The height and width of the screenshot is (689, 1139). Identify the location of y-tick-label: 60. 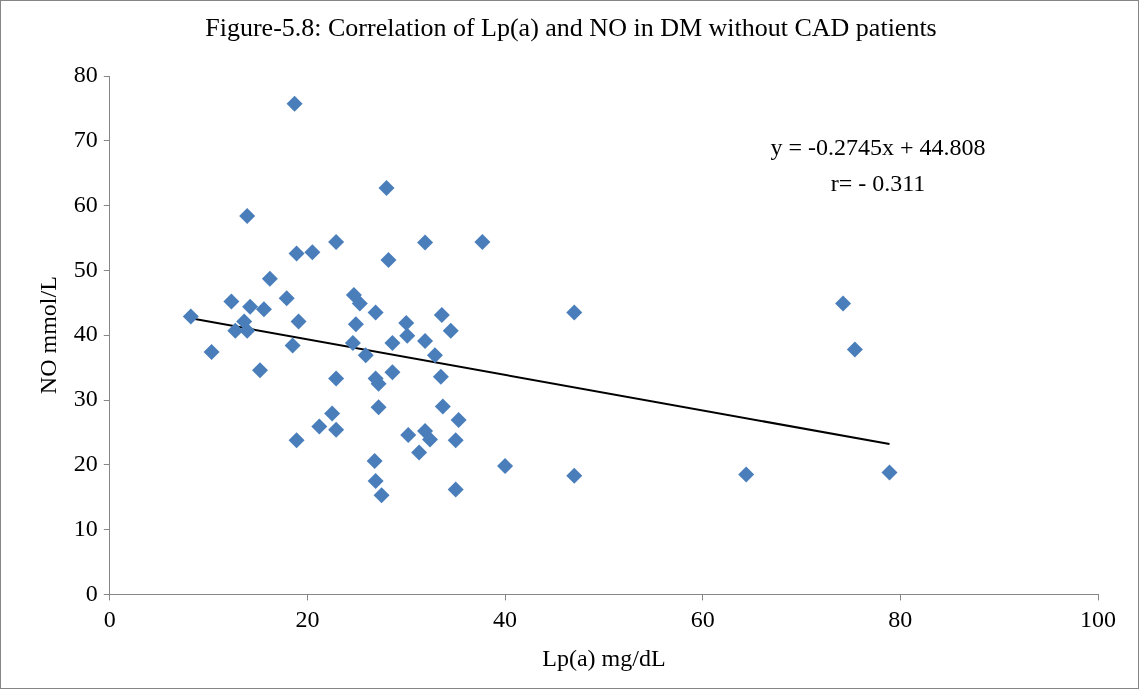
(85, 203).